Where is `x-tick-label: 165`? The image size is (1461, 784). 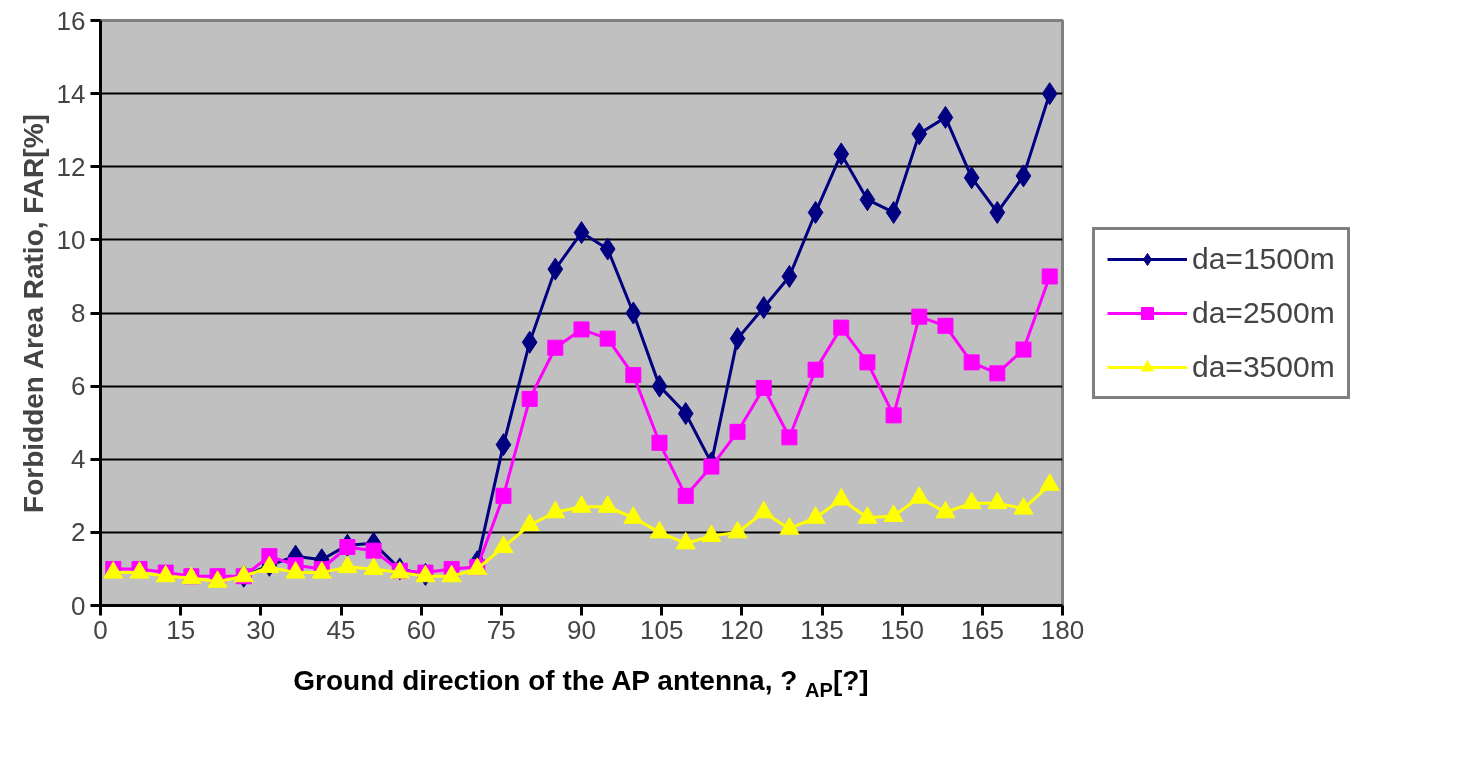 x-tick-label: 165 is located at coordinates (982, 629).